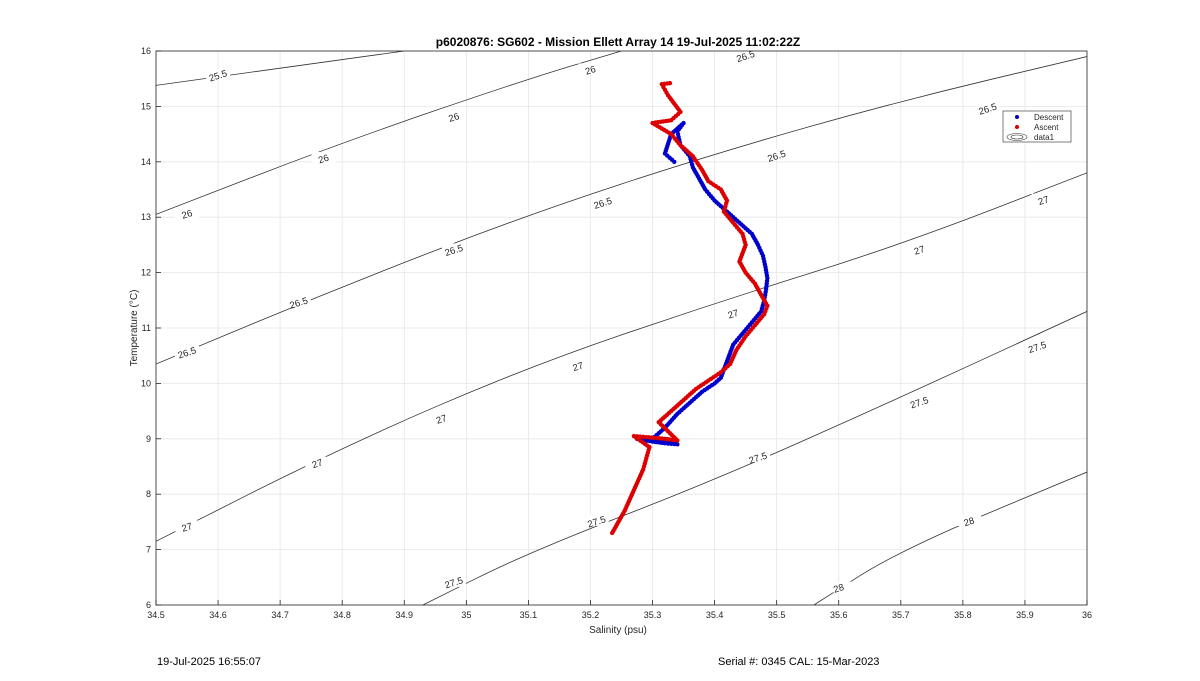 This screenshot has height=681, width=1200. I want to click on x-tick-label: 35.2, so click(591, 615).